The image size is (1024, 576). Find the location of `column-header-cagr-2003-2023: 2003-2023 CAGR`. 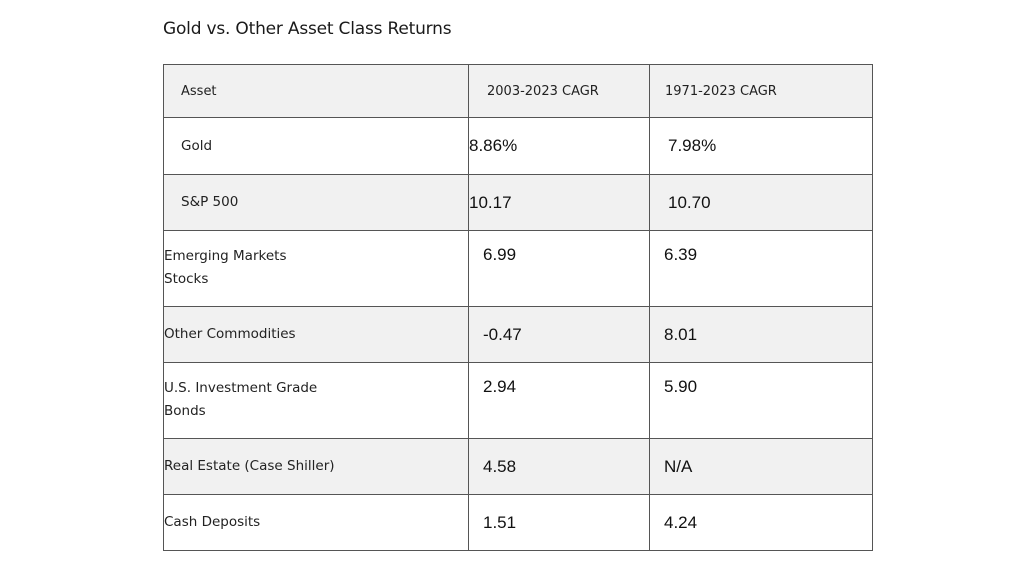

column-header-cagr-2003-2023: 2003-2023 CAGR is located at coordinates (559, 91).